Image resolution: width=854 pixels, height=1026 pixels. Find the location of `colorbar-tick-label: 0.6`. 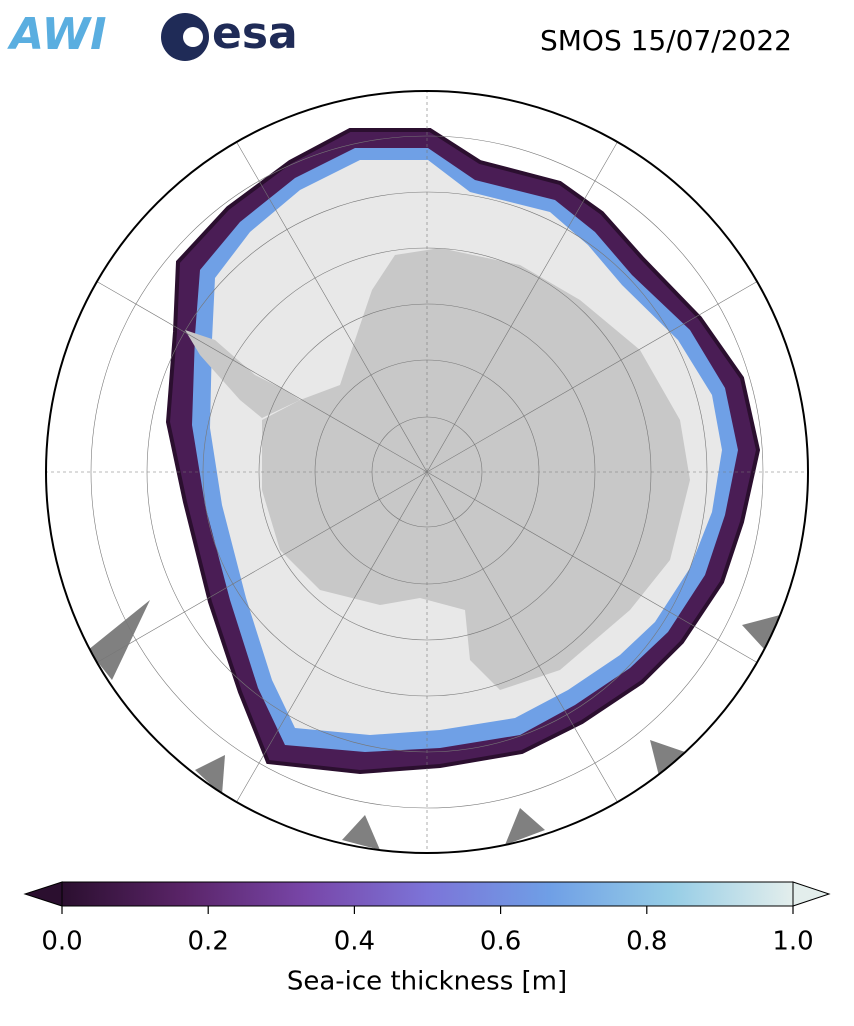

colorbar-tick-label: 0.6 is located at coordinates (500, 942).